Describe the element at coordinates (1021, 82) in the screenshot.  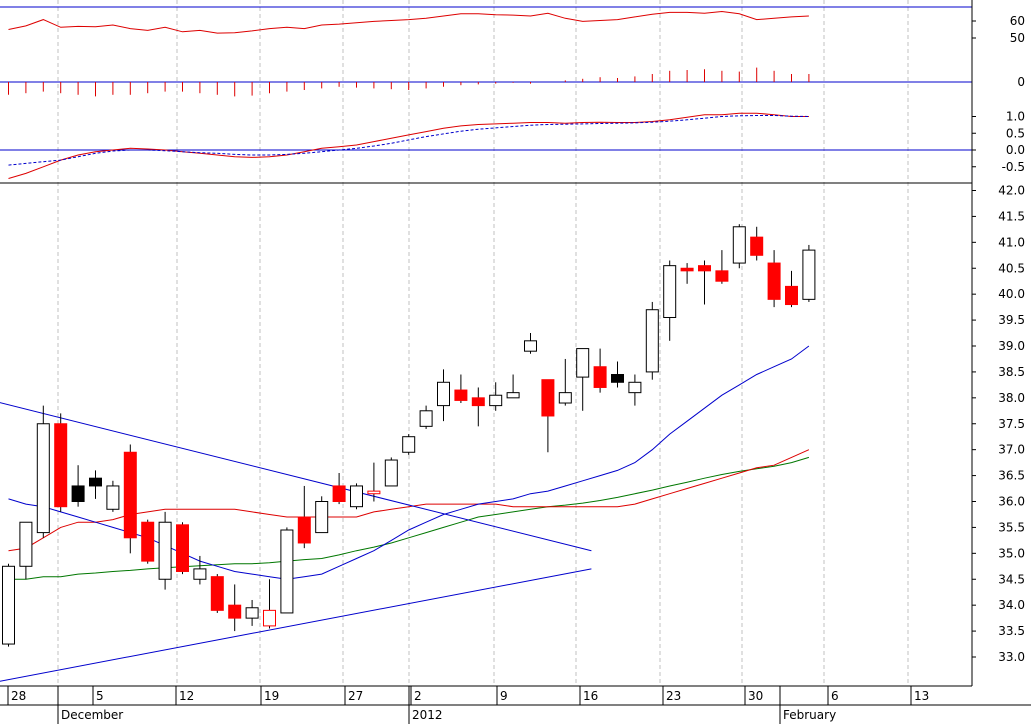
I see `hist-tick-label: 0` at that location.